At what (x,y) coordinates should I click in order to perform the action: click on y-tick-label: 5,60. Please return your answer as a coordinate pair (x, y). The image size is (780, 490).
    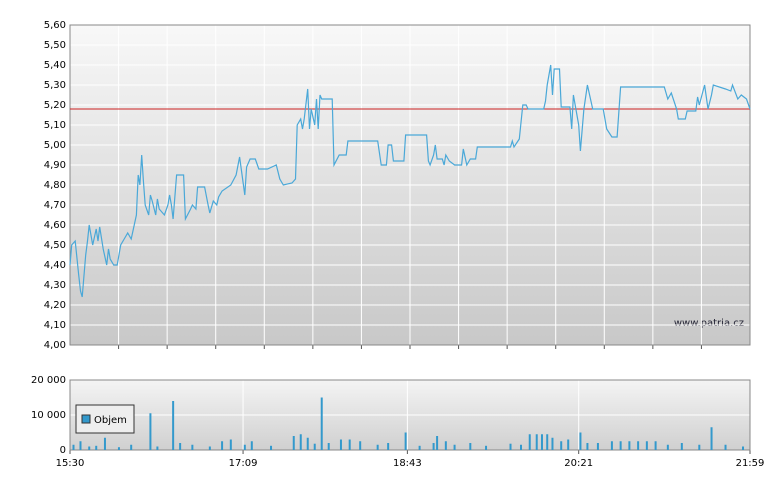
    Looking at the image, I should click on (55, 25).